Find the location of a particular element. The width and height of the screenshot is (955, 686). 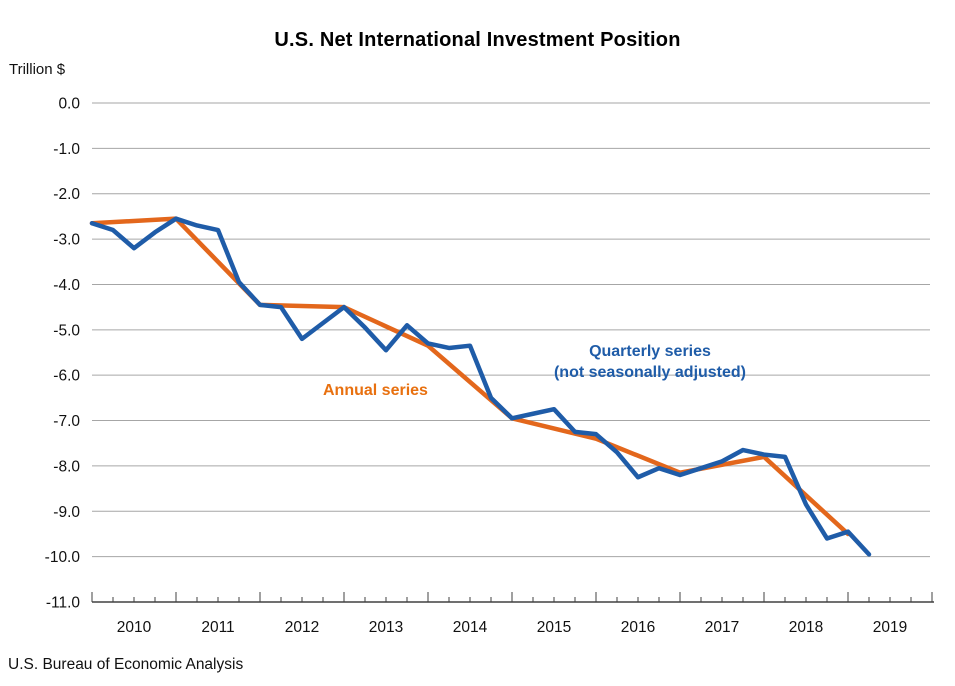

quarterly-series-label-line1: Quarterly series is located at coordinates (650, 351).